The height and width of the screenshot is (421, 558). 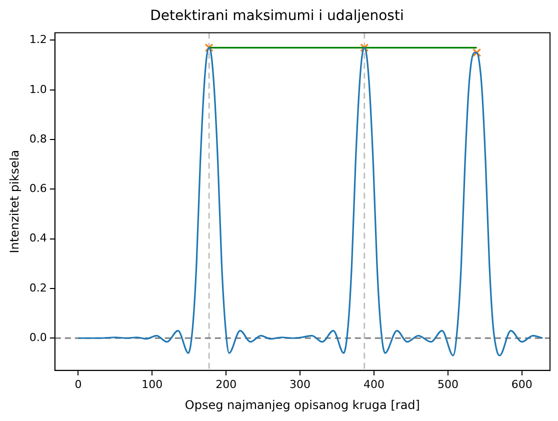 What do you see at coordinates (302, 405) in the screenshot?
I see `x-axis-title: Opseg najmanjeg opisanog kruga [rad]` at bounding box center [302, 405].